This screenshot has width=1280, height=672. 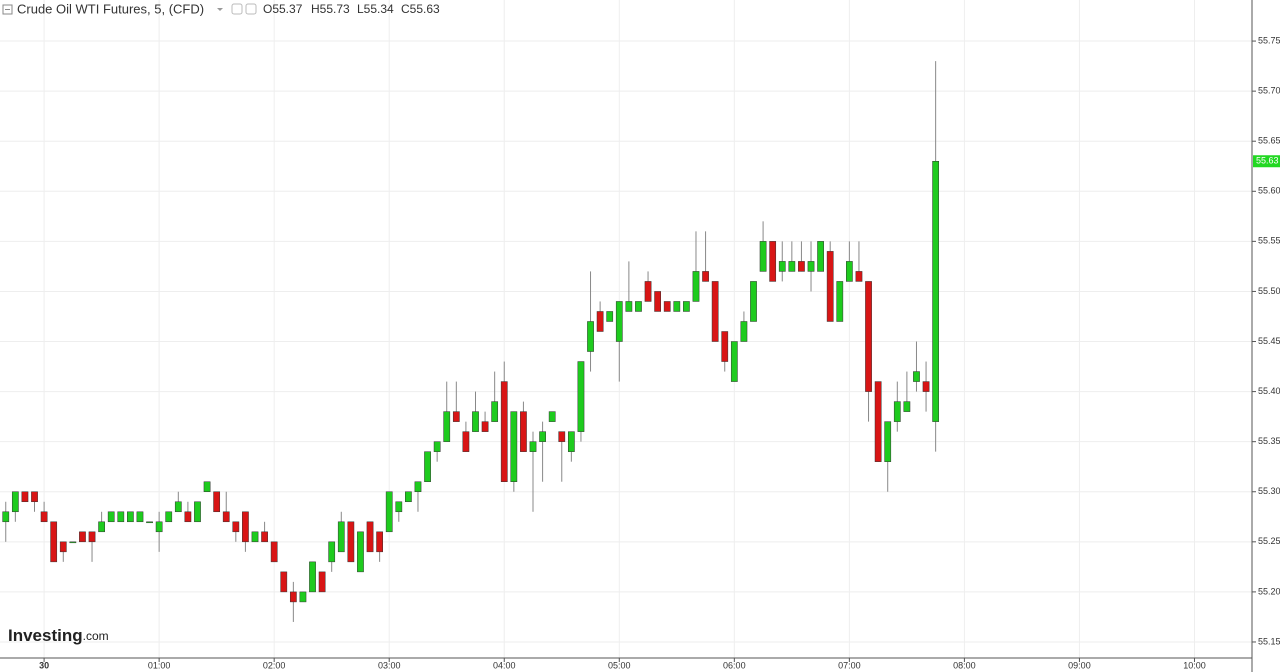 I want to click on x-tick-label: 05:00, so click(x=619, y=665).